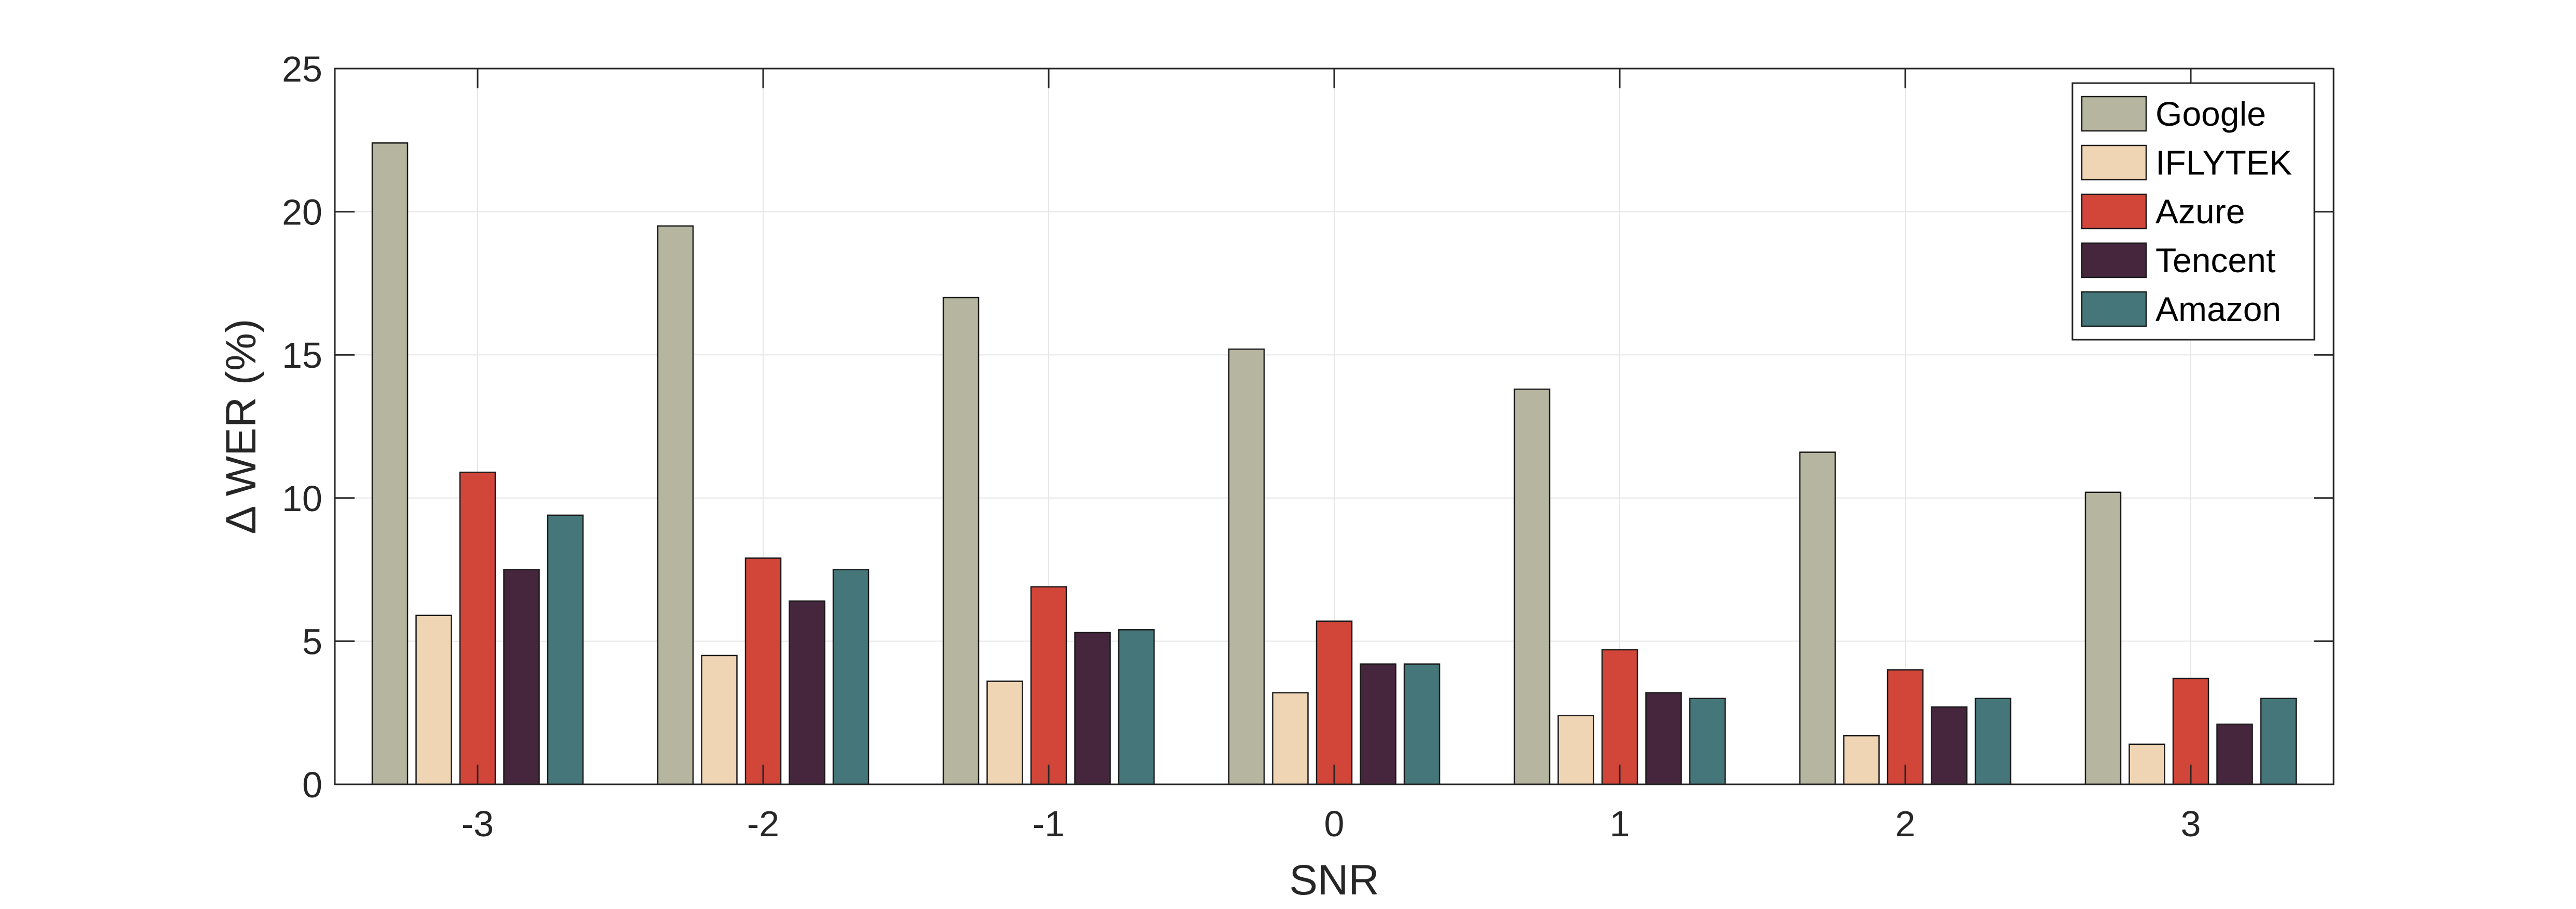  I want to click on y-tick-label: 25, so click(302, 69).